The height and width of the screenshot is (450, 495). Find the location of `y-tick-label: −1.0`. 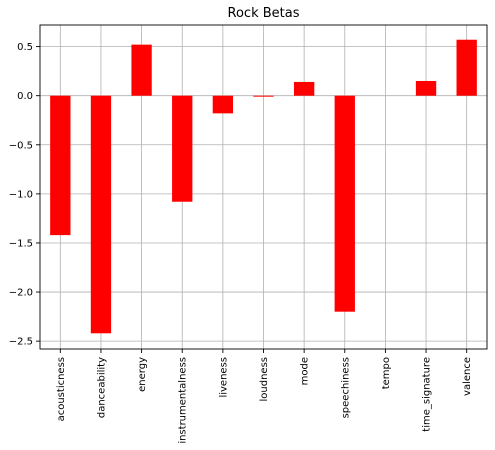

y-tick-label: −1.0 is located at coordinates (21, 194).